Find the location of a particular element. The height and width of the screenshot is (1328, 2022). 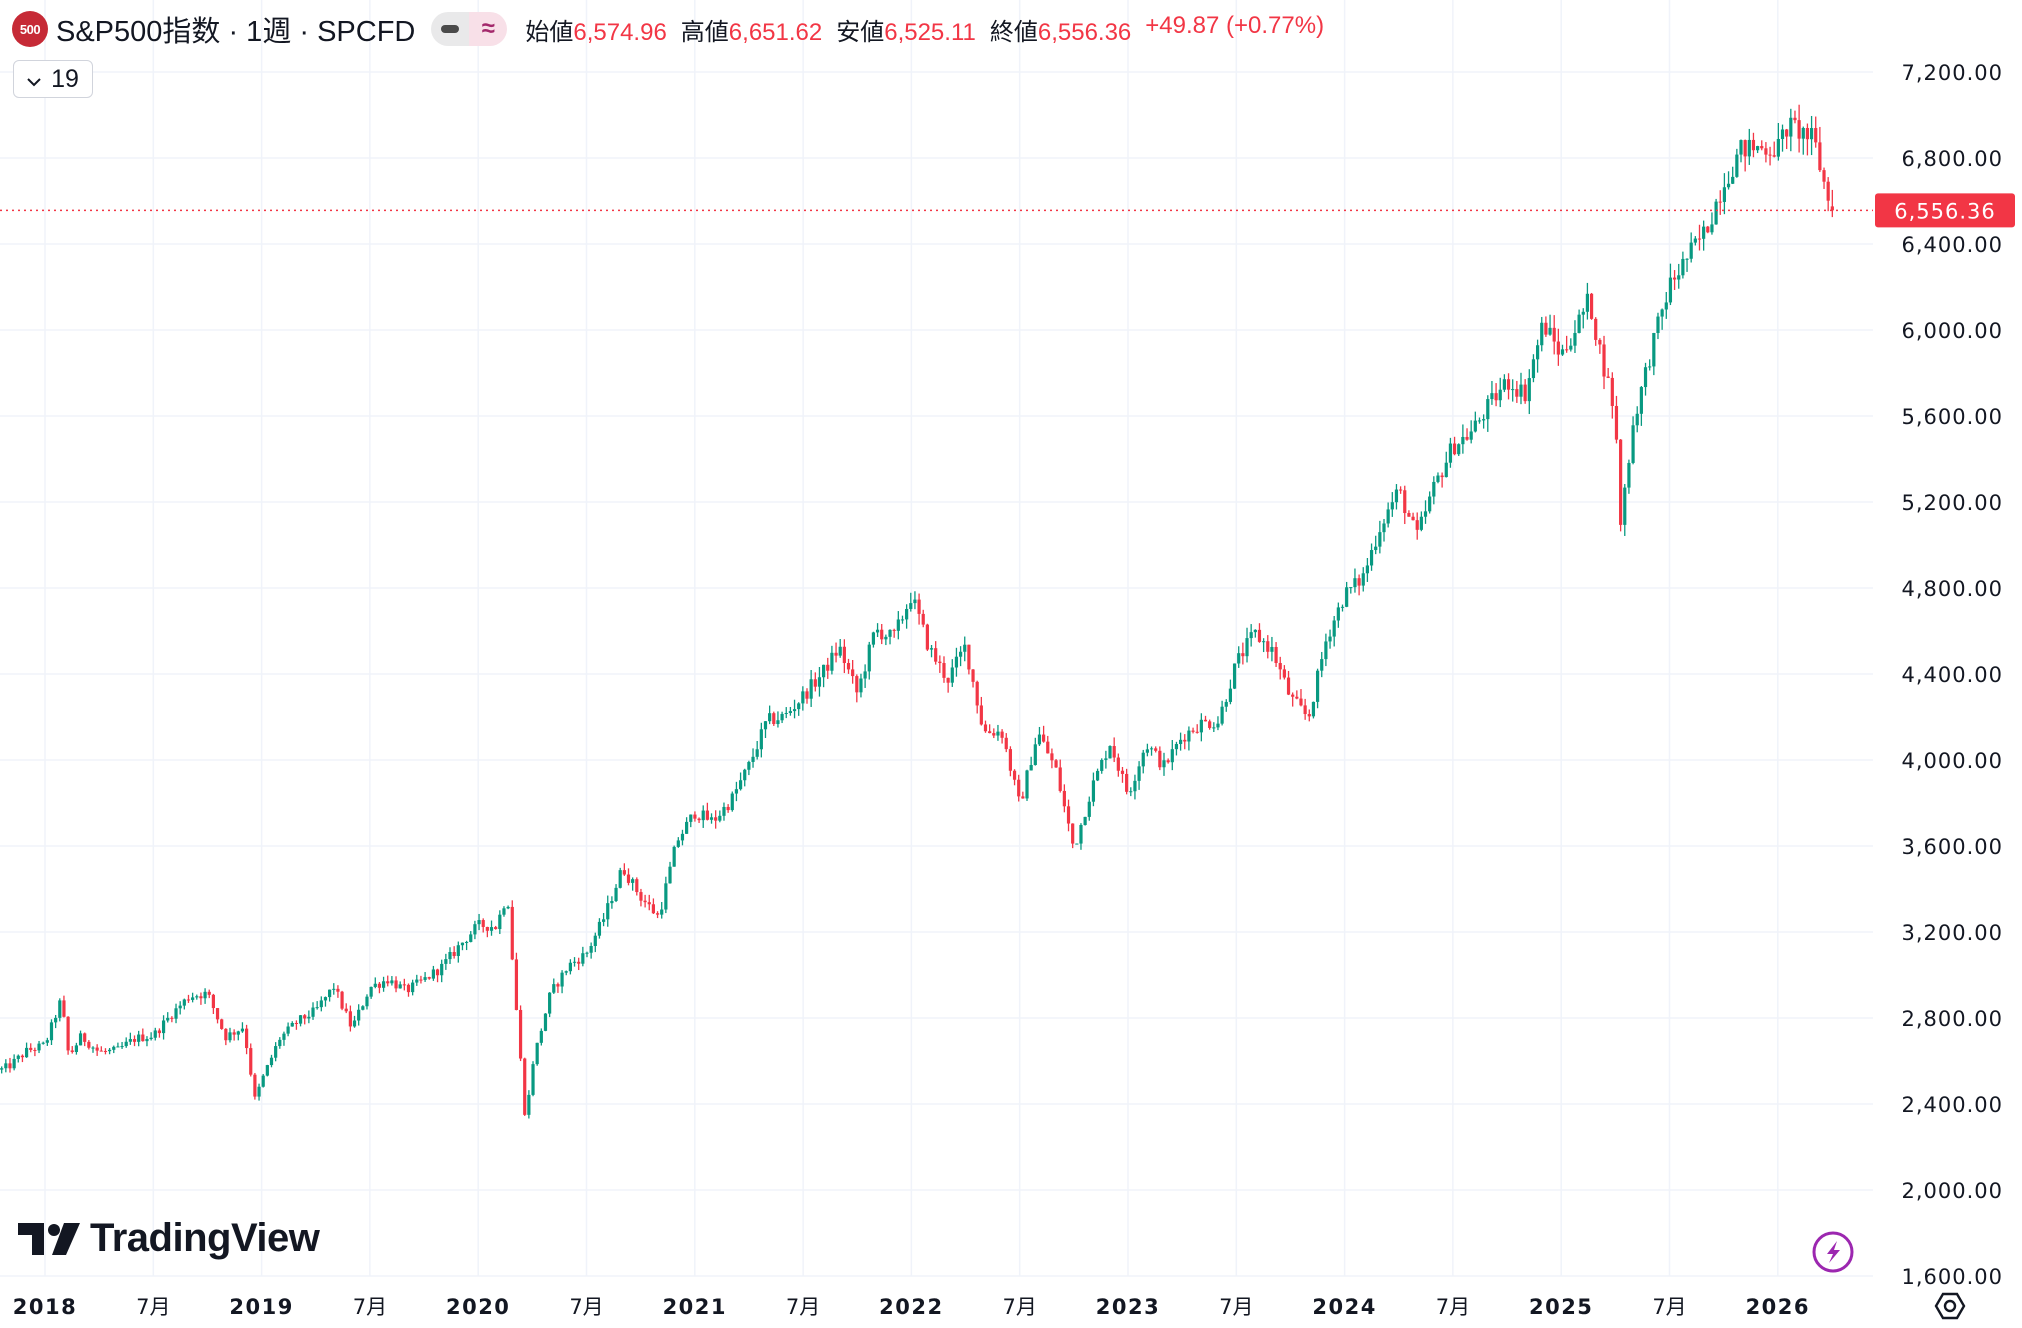

lightning-icon is located at coordinates (1833, 1252).